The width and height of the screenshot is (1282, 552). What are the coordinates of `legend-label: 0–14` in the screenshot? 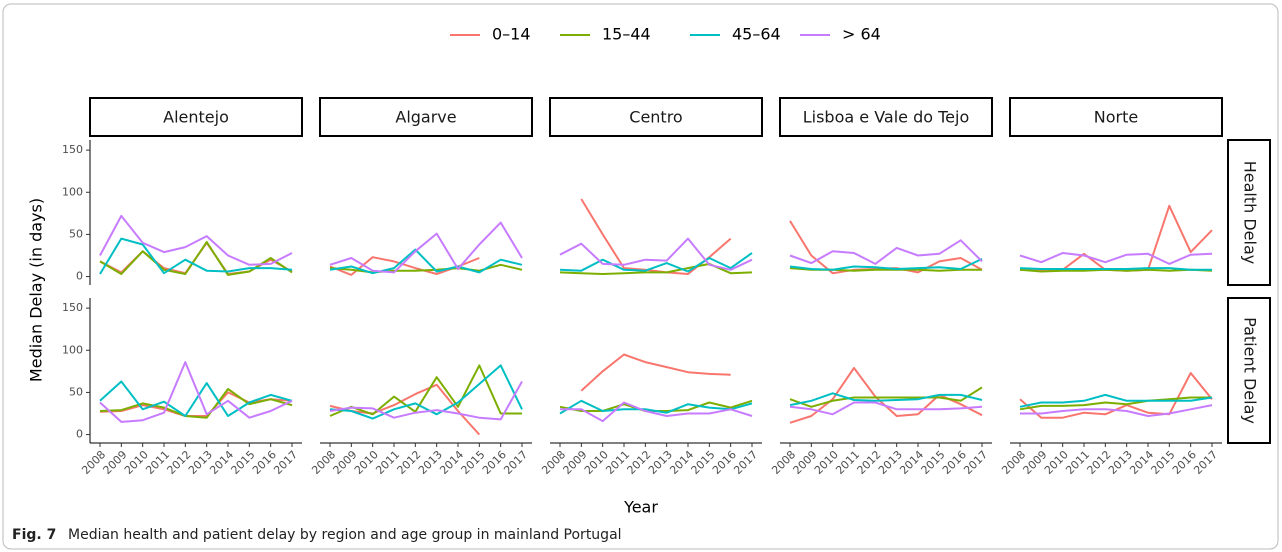 It's located at (511, 34).